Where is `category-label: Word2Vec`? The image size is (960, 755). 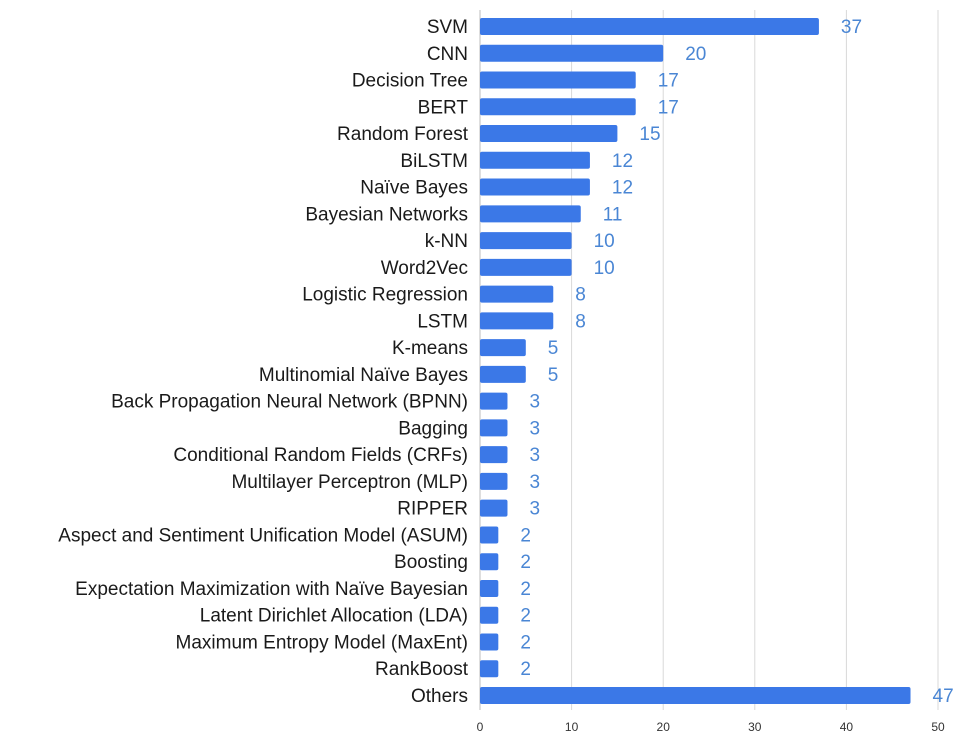
category-label: Word2Vec is located at coordinates (424, 268).